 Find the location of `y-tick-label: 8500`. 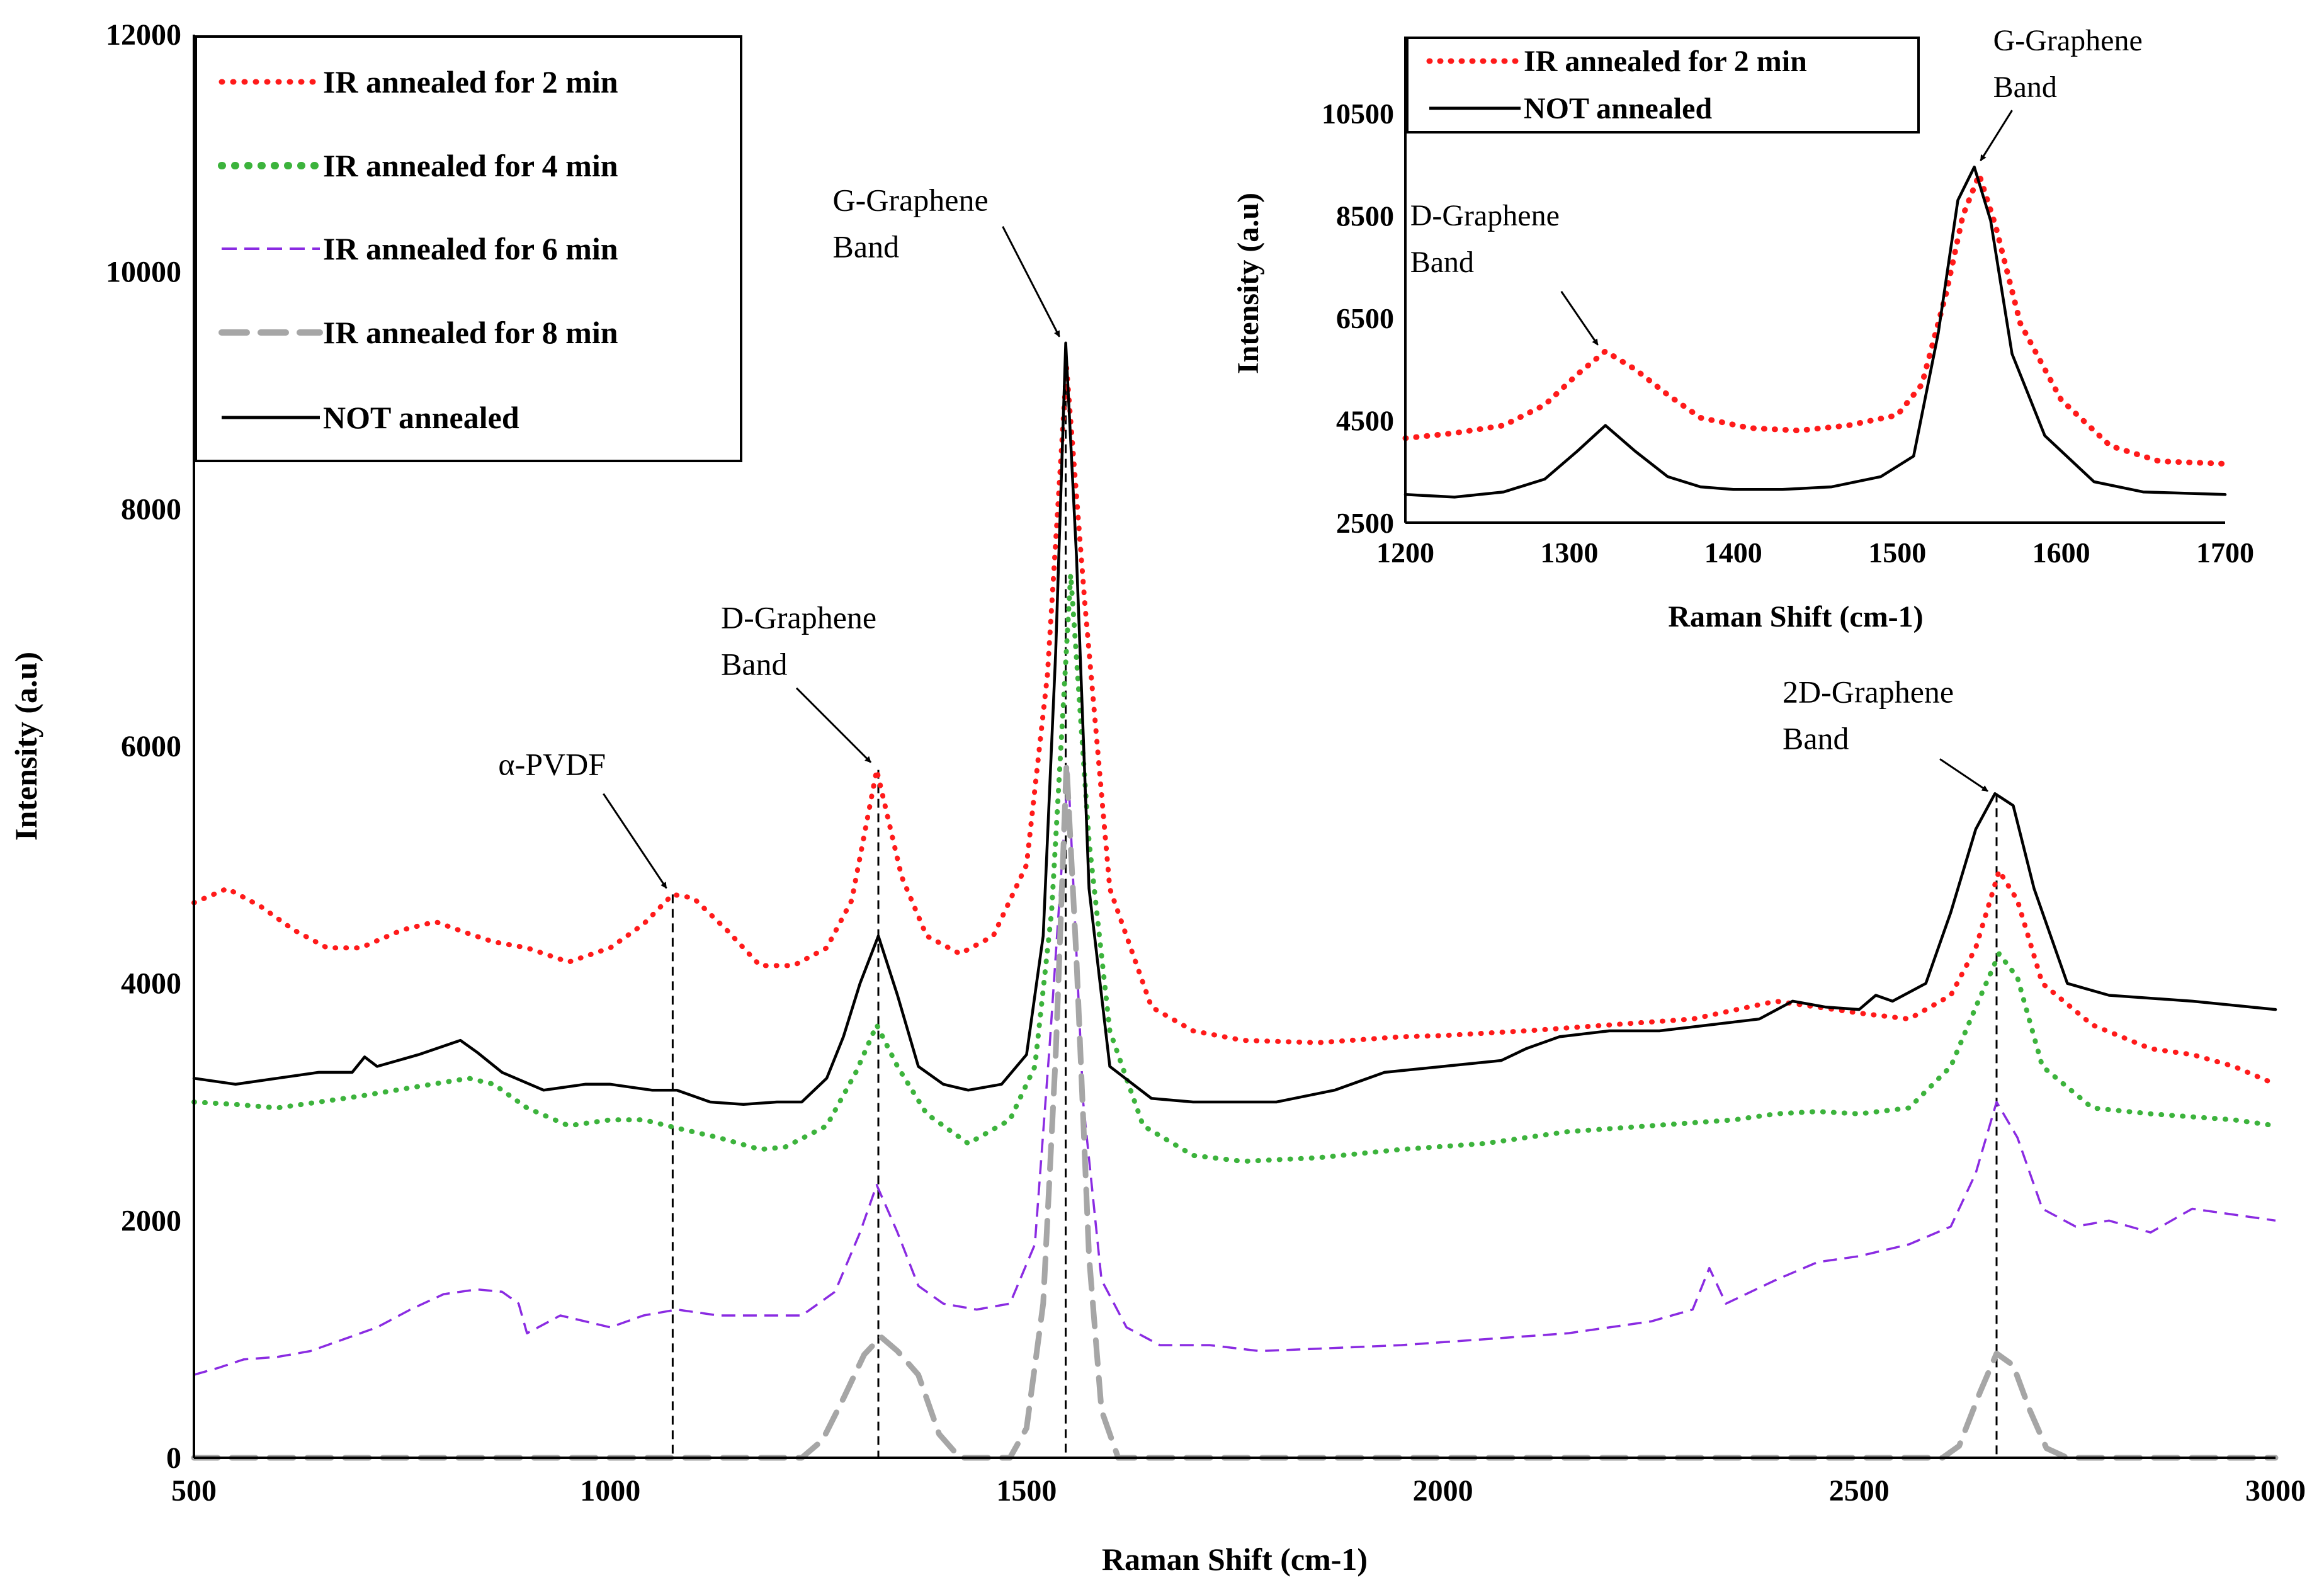

y-tick-label: 8500 is located at coordinates (1365, 216).